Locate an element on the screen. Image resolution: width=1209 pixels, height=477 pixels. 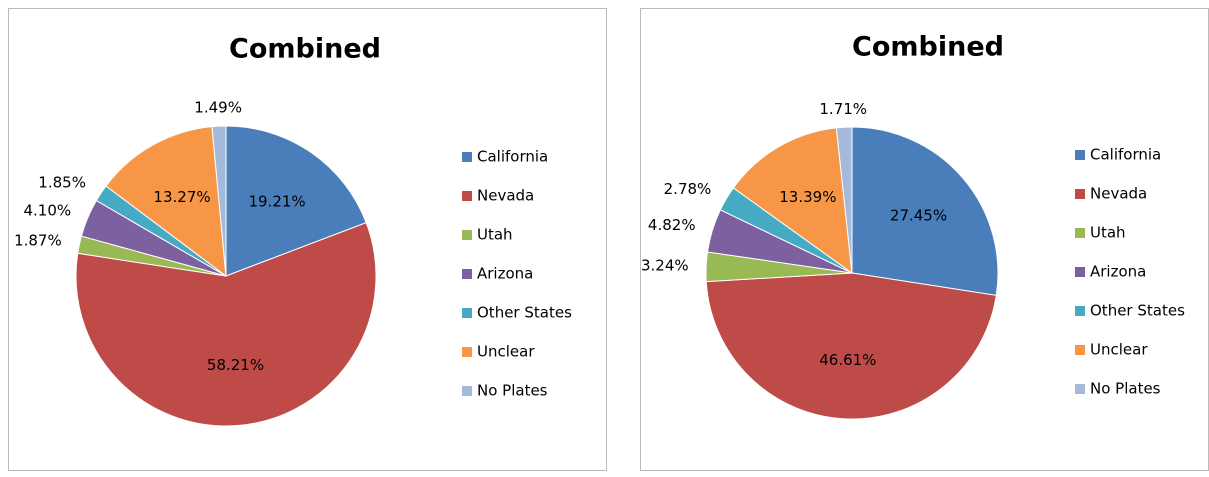
data-label: 27.45% is located at coordinates (918, 216).